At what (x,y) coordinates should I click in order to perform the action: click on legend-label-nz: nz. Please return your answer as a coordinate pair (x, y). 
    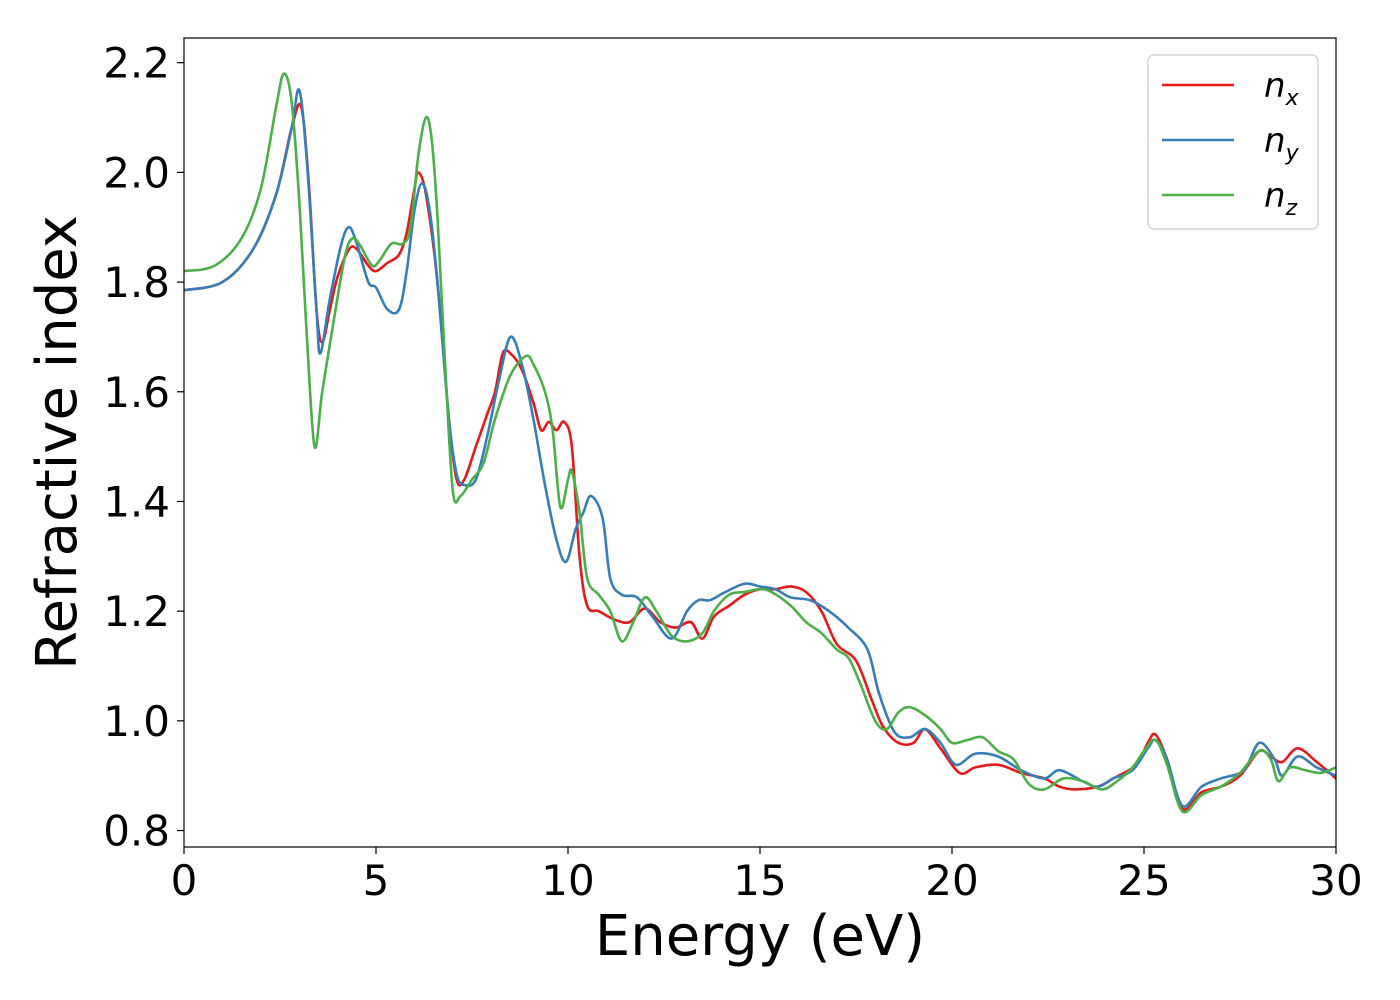
    Looking at the image, I should click on (1281, 198).